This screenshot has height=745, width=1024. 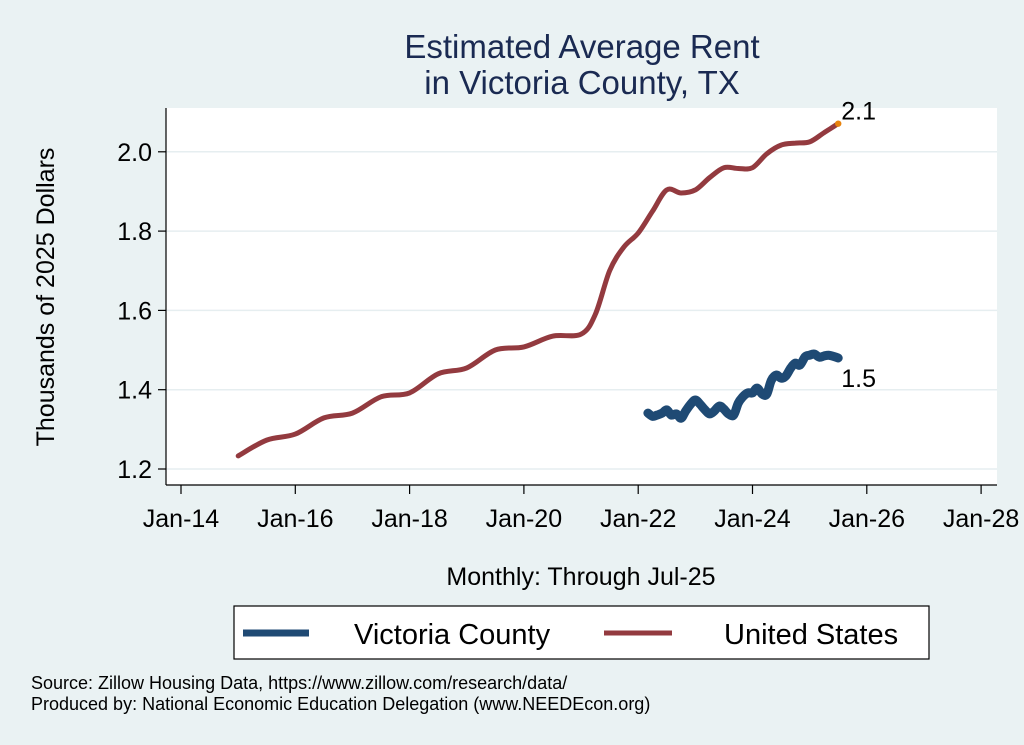 What do you see at coordinates (858, 112) in the screenshot?
I see `end-label-united-states: 2.1` at bounding box center [858, 112].